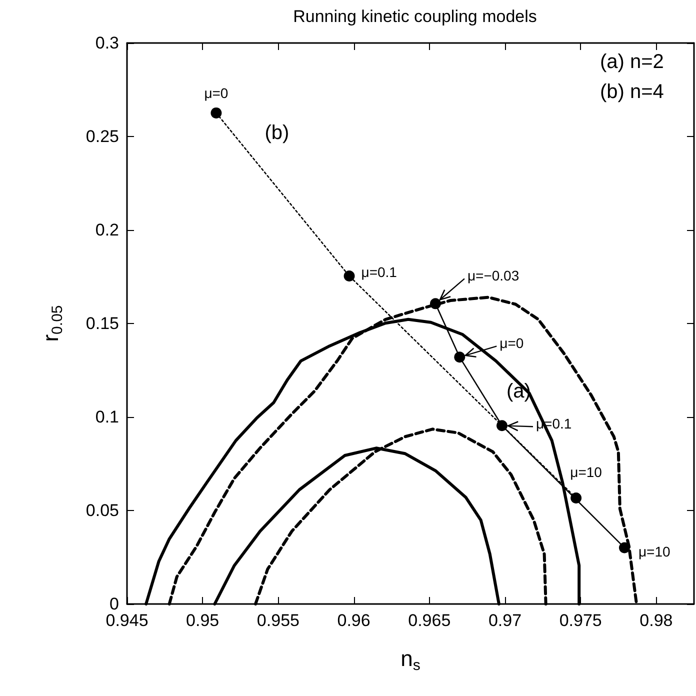  What do you see at coordinates (353, 620) in the screenshot?
I see `x-tick-label: 0.96` at bounding box center [353, 620].